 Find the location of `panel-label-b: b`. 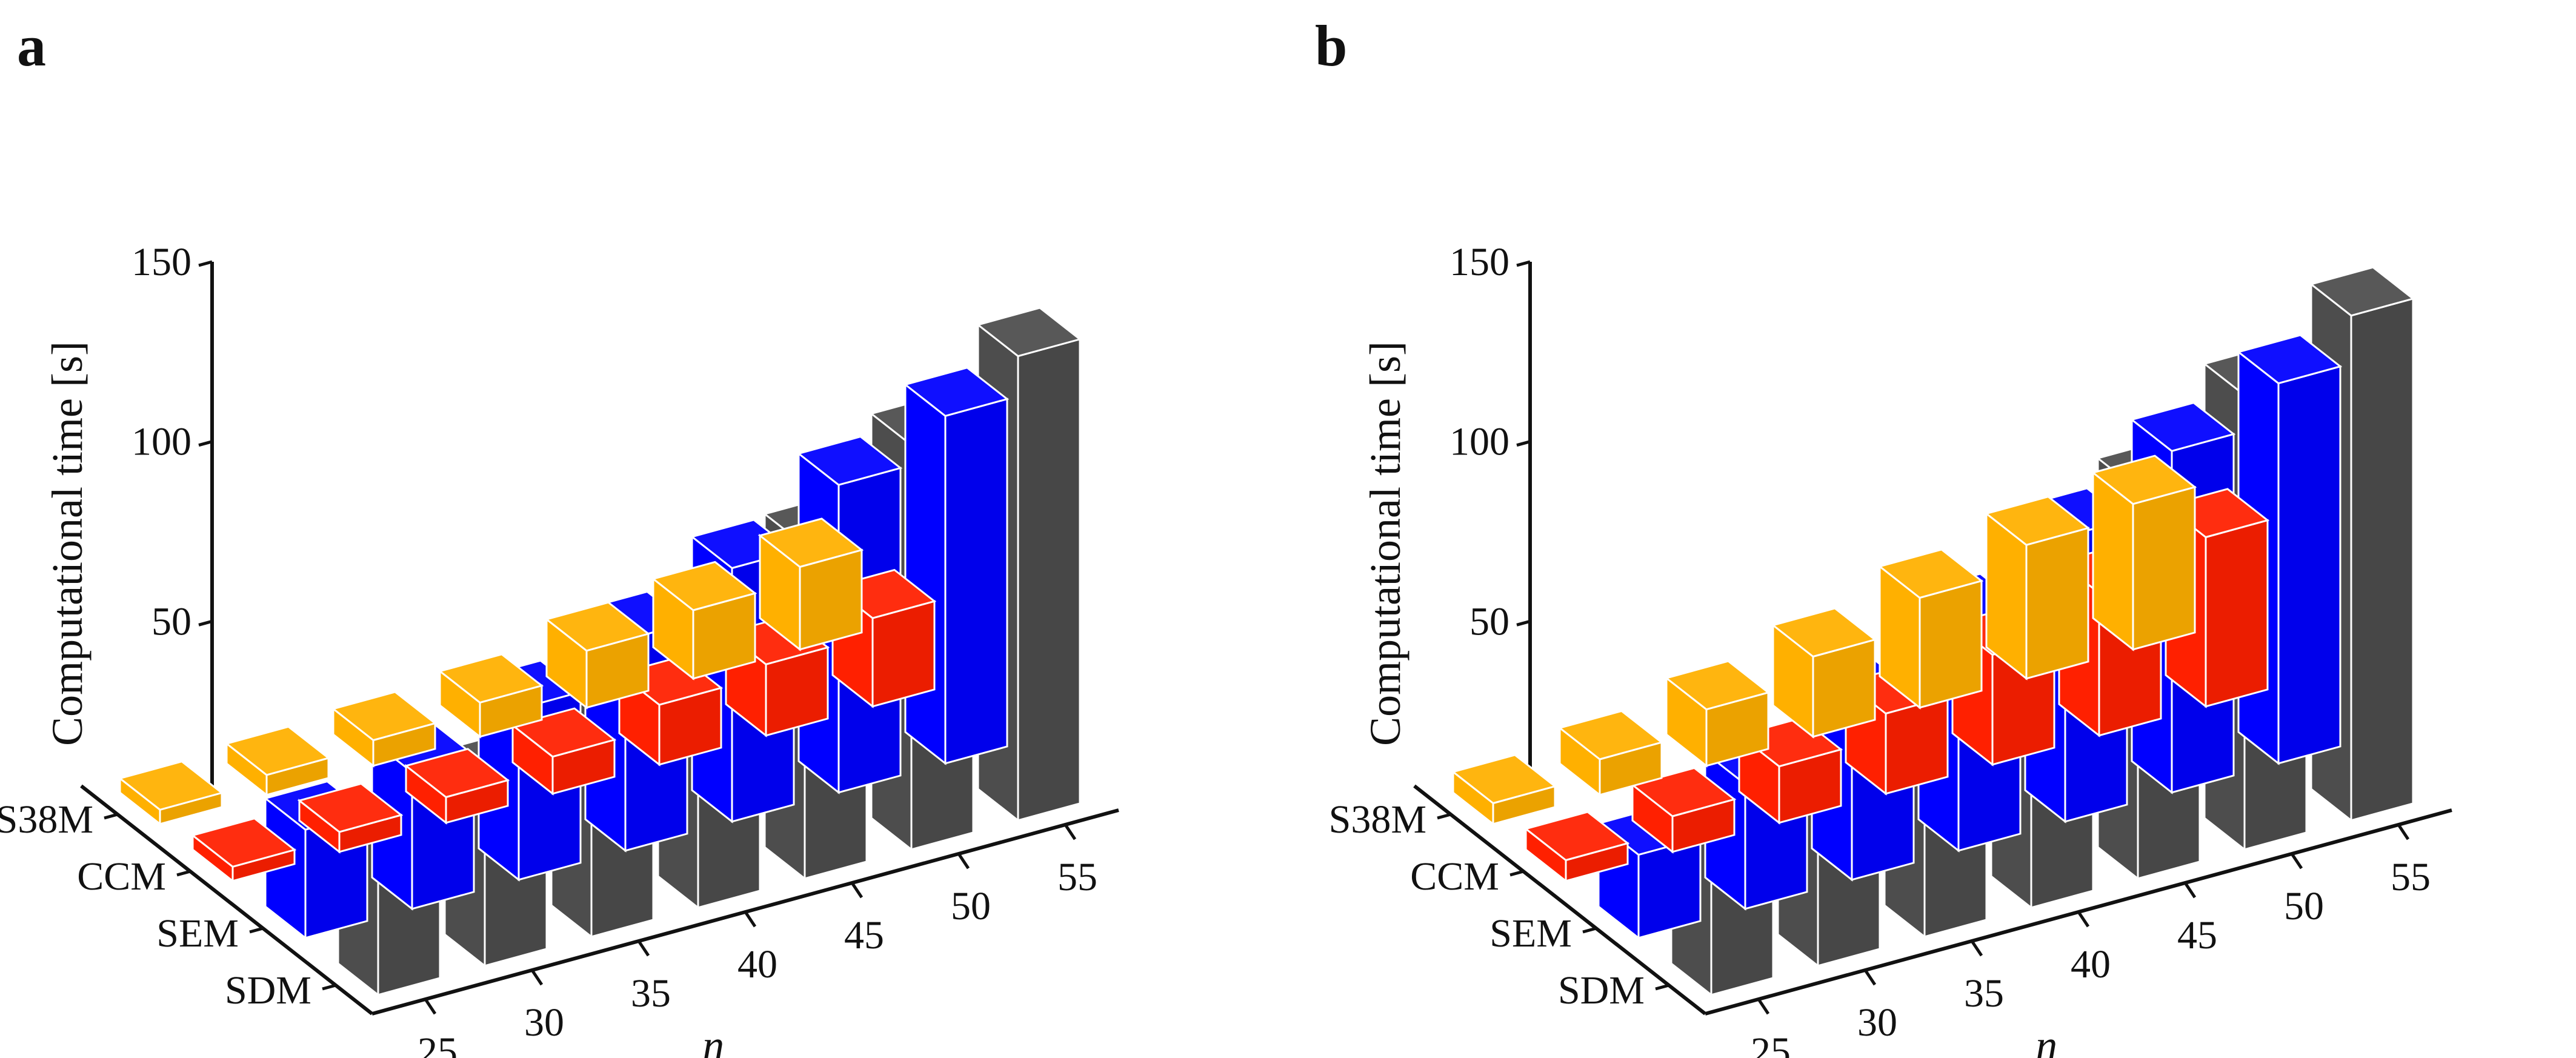

panel-label-b: b is located at coordinates (1331, 45).